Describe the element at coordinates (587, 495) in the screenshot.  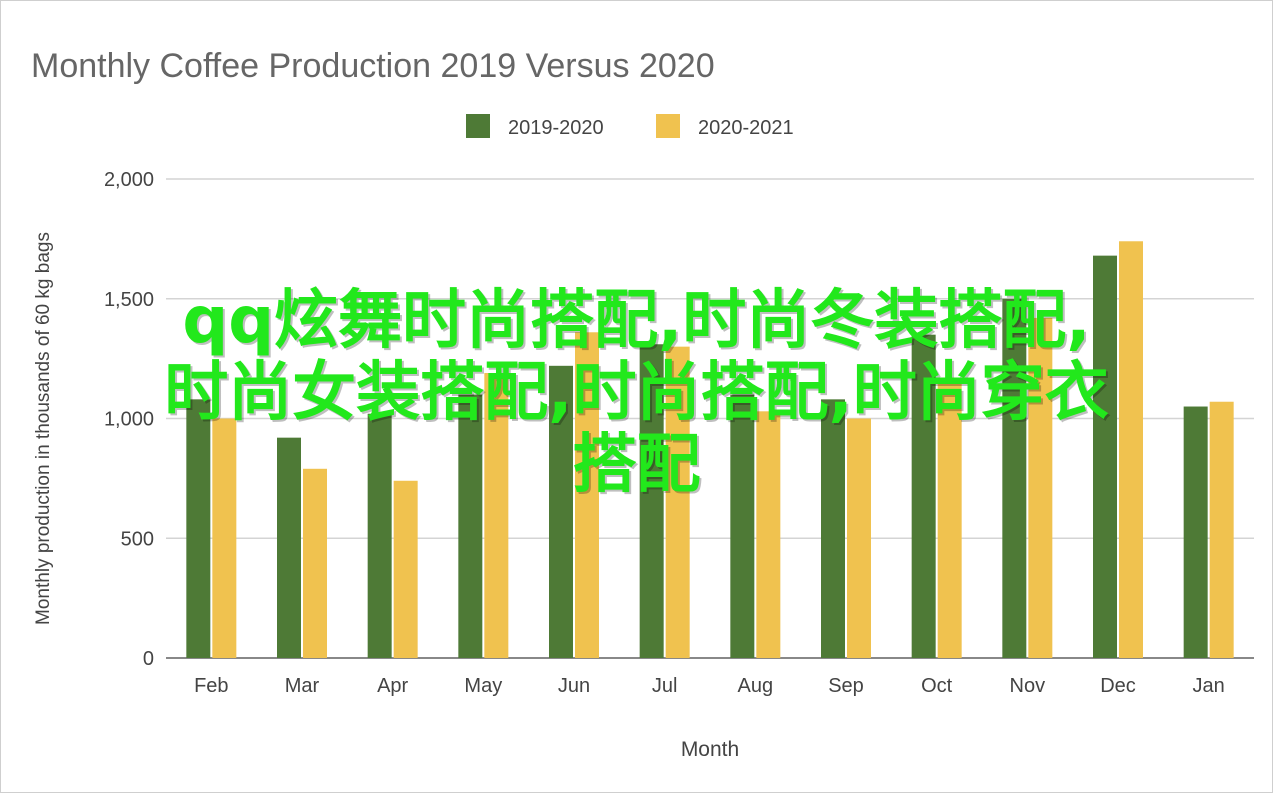
I see `bar-Jun-2020-2021` at that location.